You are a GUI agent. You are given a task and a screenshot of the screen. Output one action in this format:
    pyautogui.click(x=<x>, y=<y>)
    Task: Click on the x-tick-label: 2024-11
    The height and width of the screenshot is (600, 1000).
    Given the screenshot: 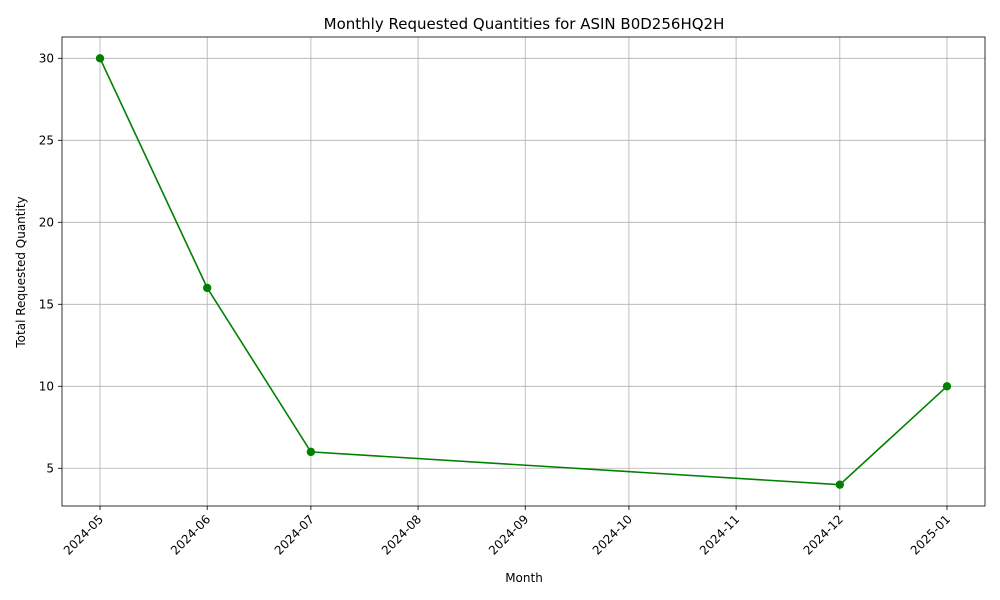 What is the action you would take?
    pyautogui.click(x=719, y=534)
    